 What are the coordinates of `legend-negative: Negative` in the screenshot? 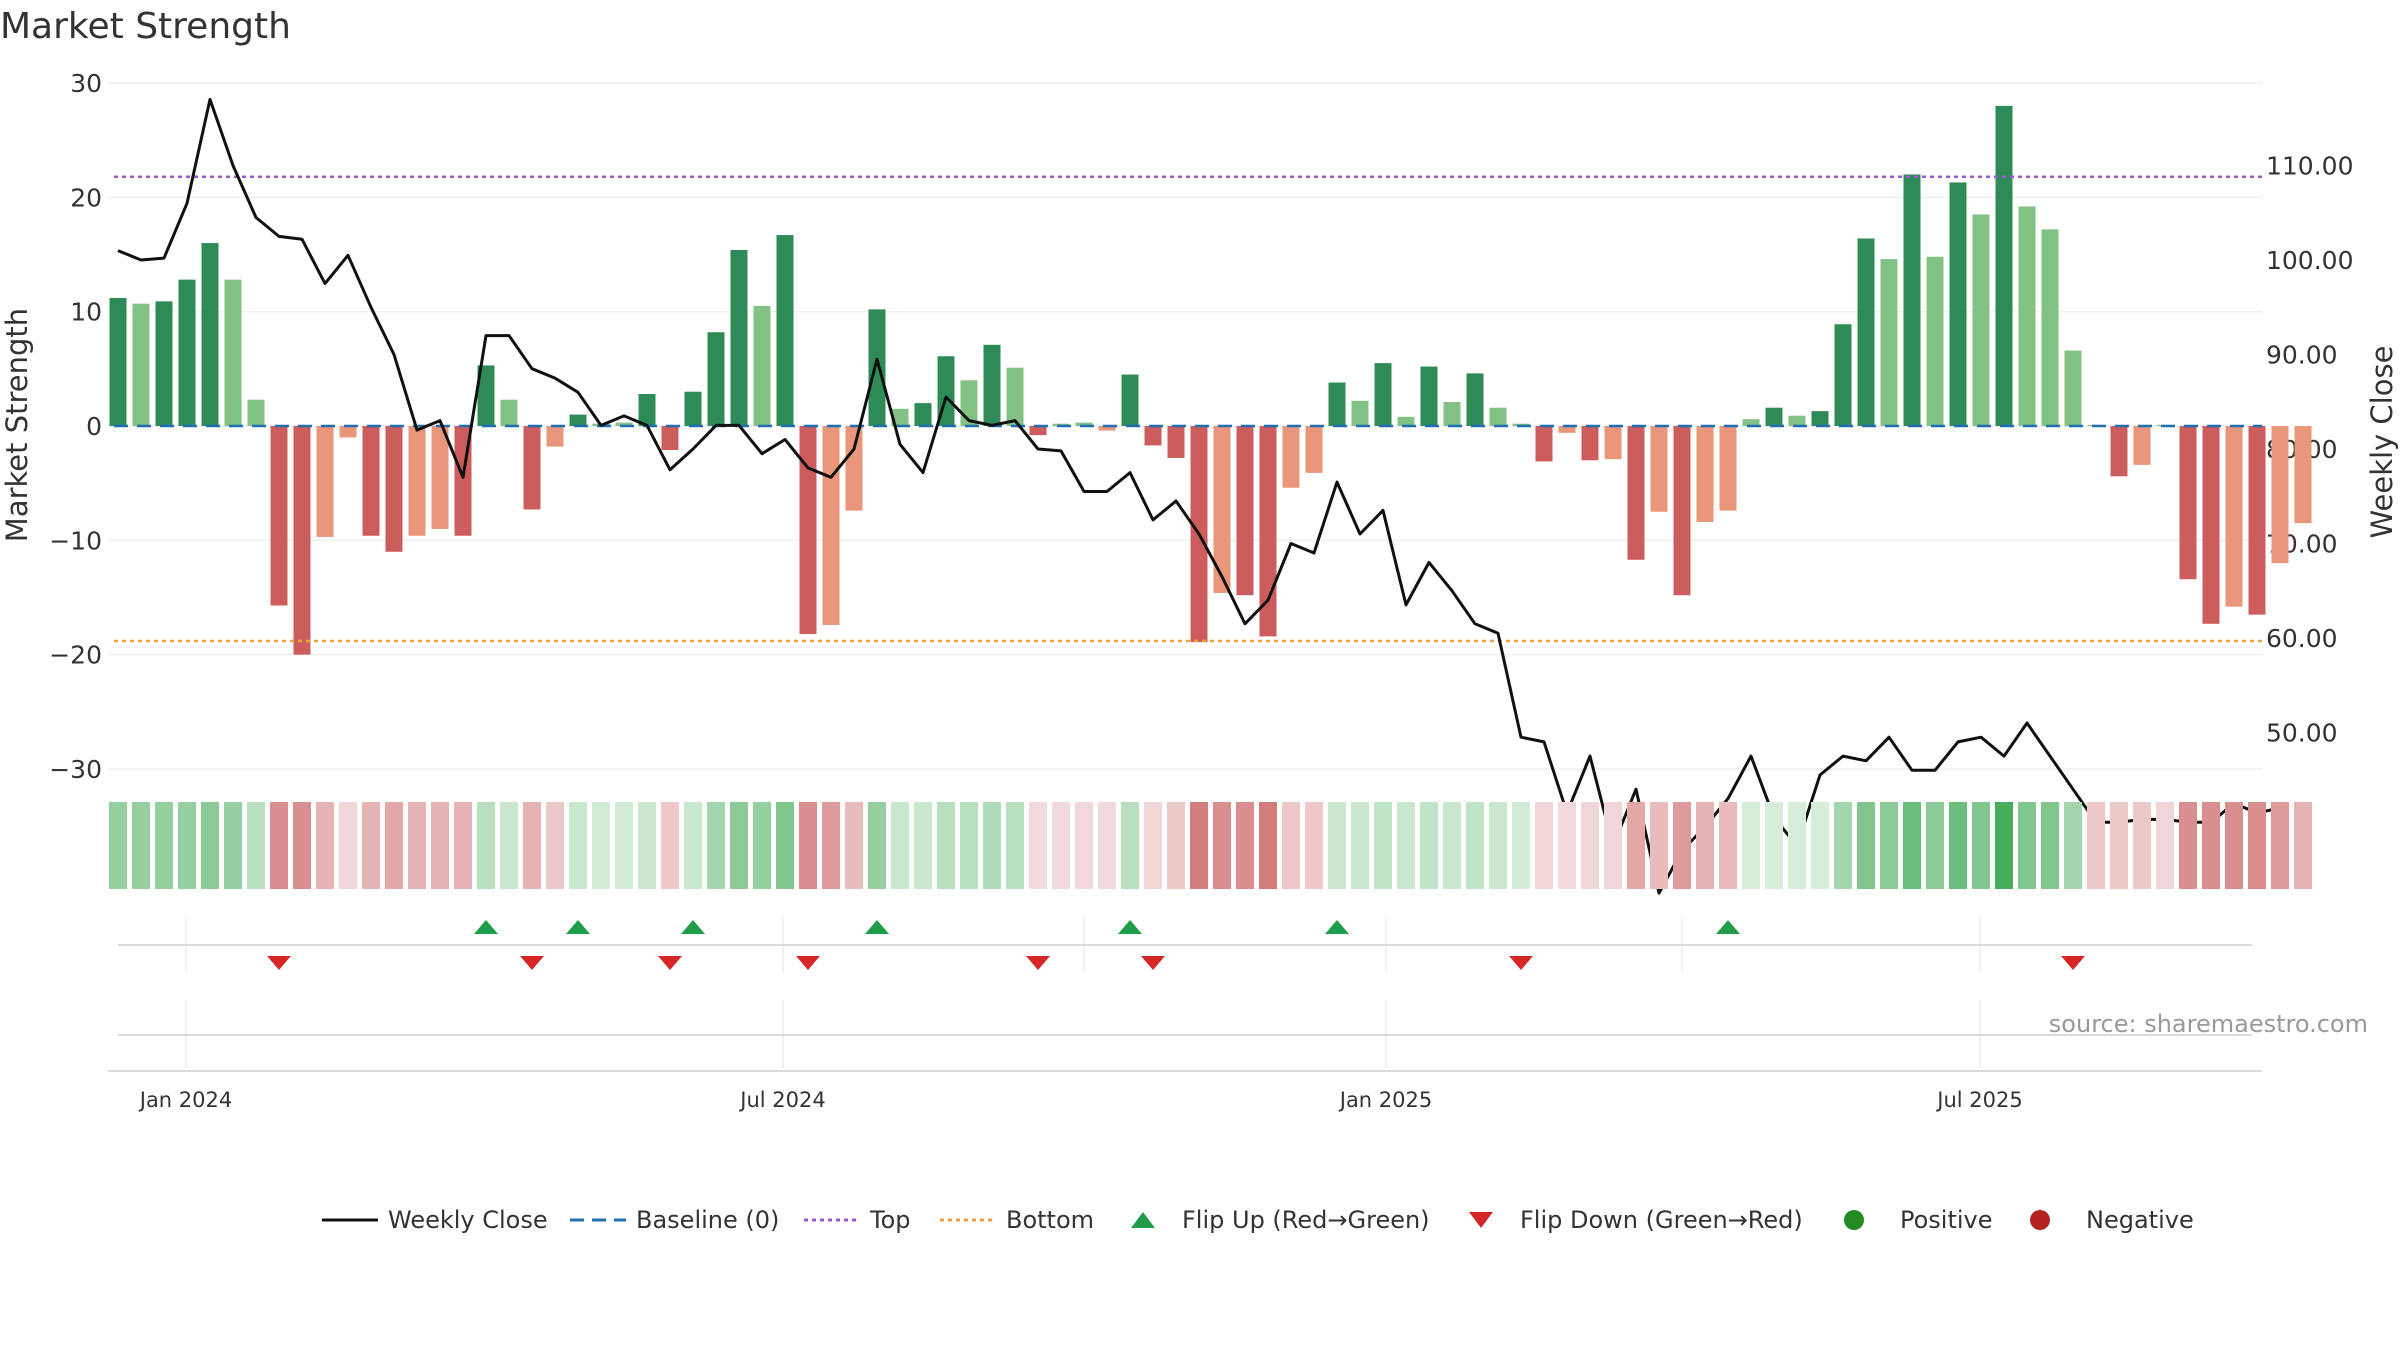 It's located at (2111, 1220).